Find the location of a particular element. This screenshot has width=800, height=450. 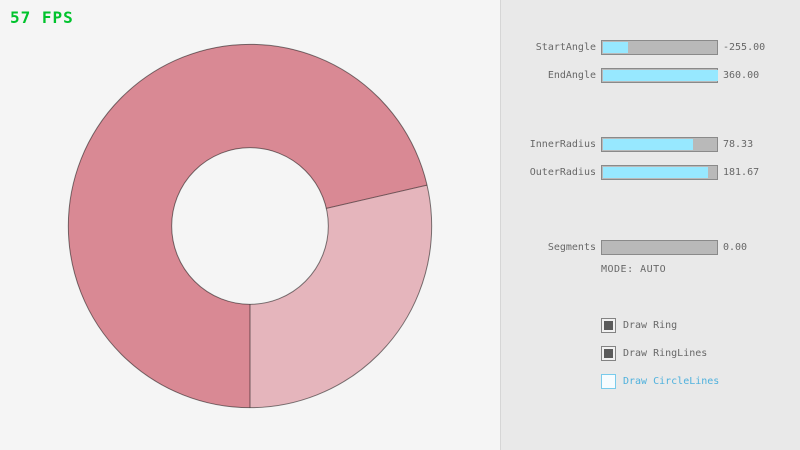

end-angle-label: EndAngle is located at coordinates (571, 75).